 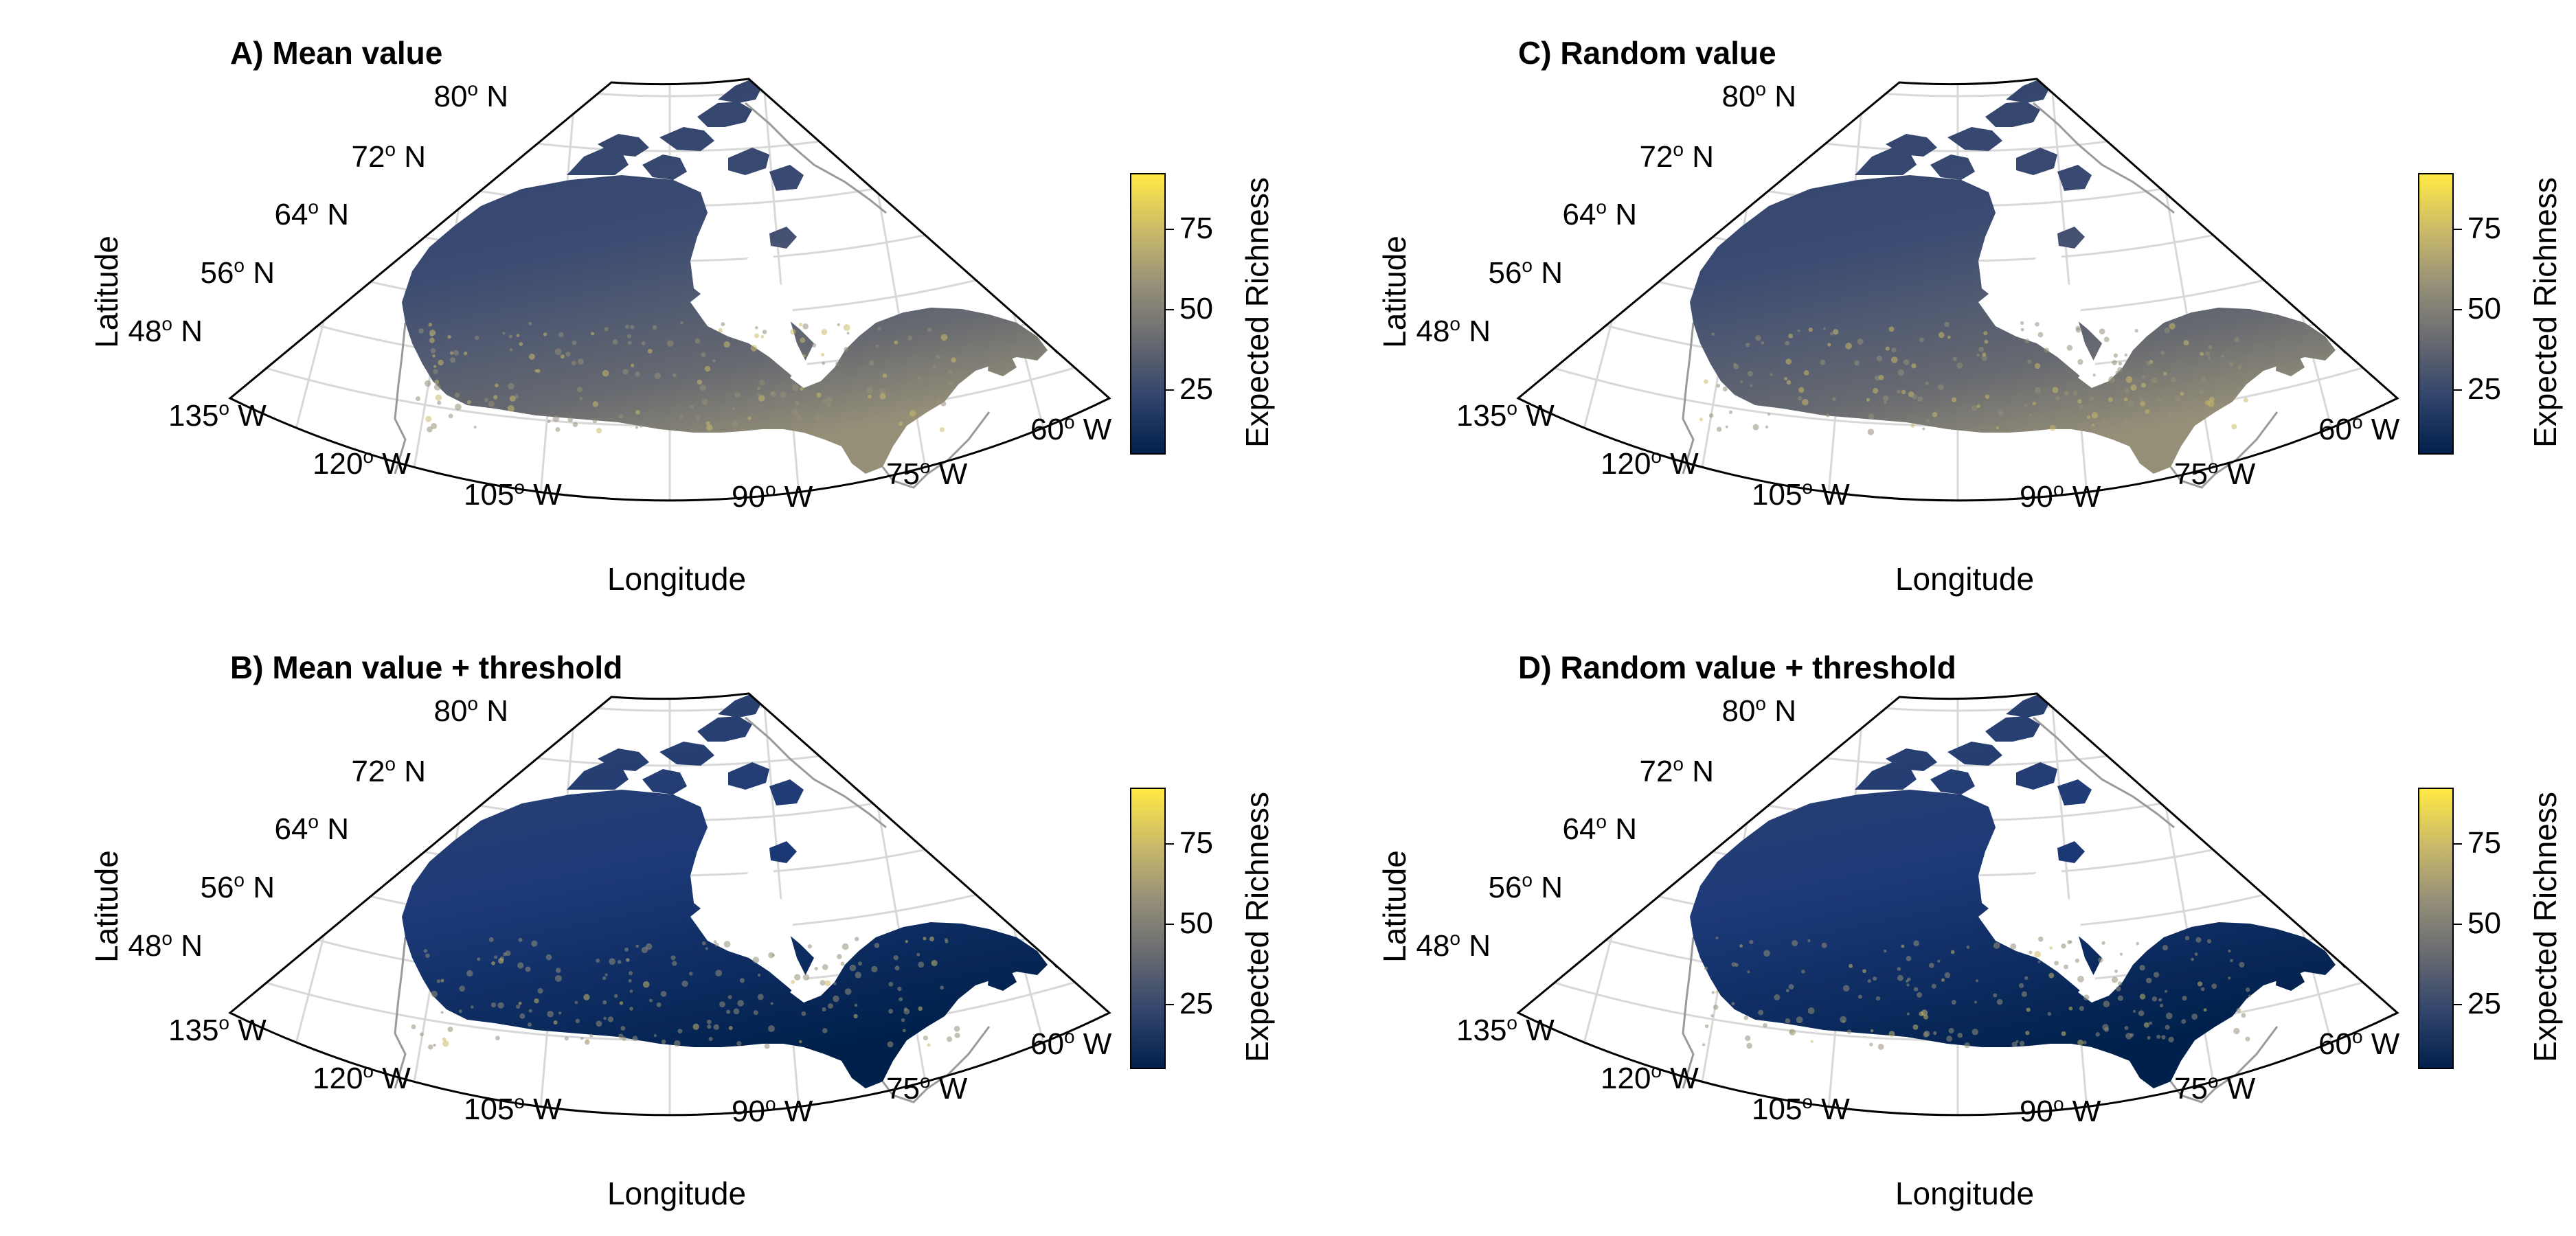 I want to click on parallel-line, so click(x=669, y=730).